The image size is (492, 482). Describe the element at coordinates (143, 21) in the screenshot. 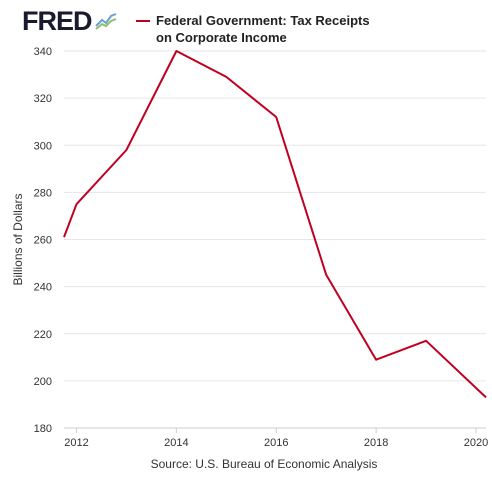

I see `legend-swatch` at that location.